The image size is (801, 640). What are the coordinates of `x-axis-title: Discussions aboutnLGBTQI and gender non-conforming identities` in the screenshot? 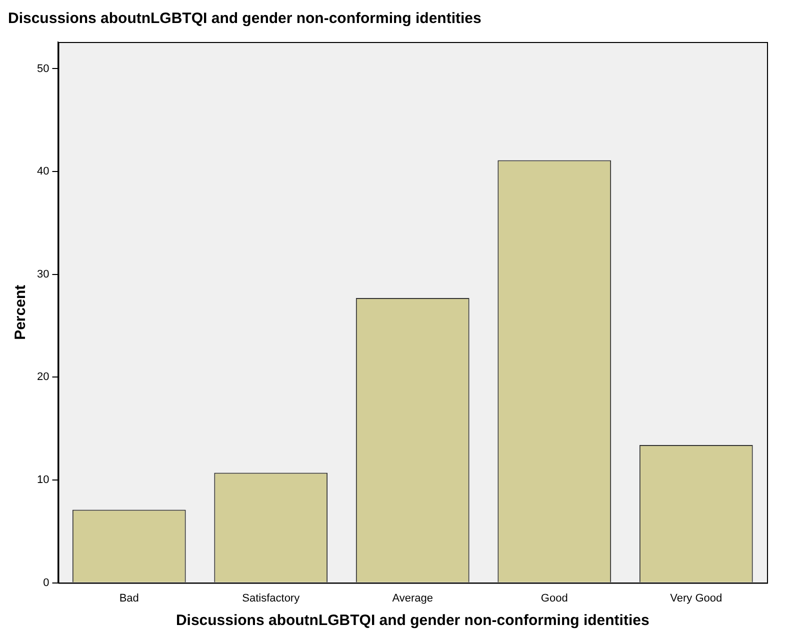 It's located at (413, 621).